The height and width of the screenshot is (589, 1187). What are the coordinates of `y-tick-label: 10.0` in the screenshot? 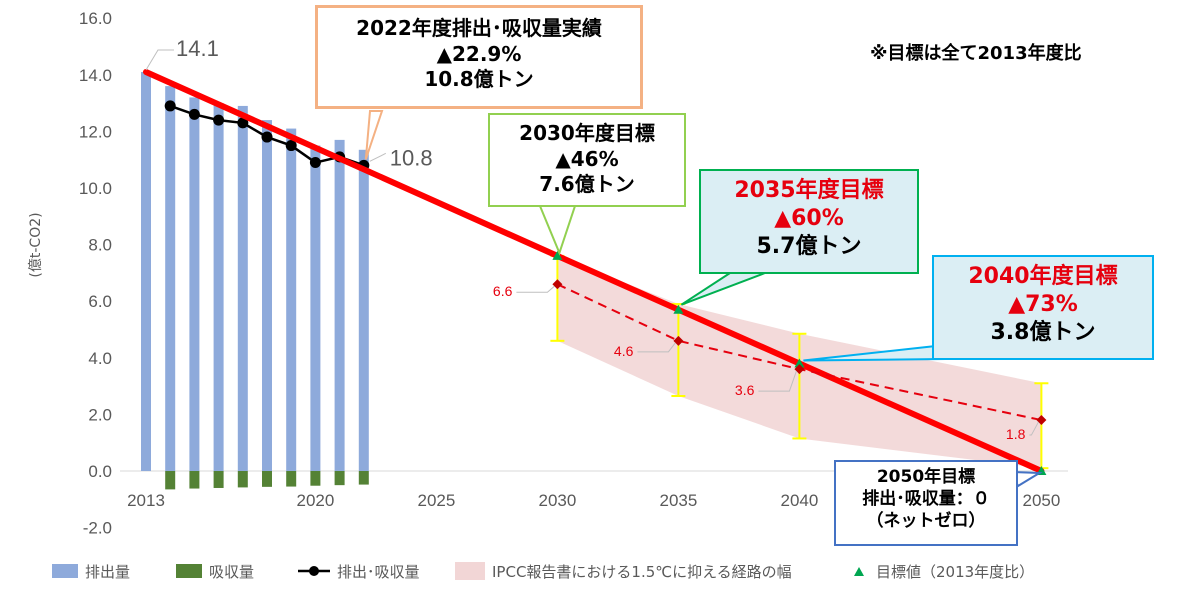 It's located at (95, 188).